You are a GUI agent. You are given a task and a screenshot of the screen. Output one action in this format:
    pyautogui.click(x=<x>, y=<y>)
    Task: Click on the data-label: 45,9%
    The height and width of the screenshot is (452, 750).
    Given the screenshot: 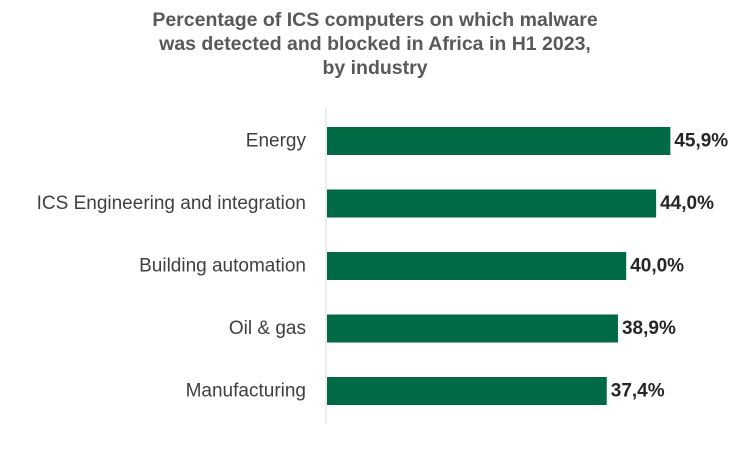 What is the action you would take?
    pyautogui.click(x=701, y=141)
    